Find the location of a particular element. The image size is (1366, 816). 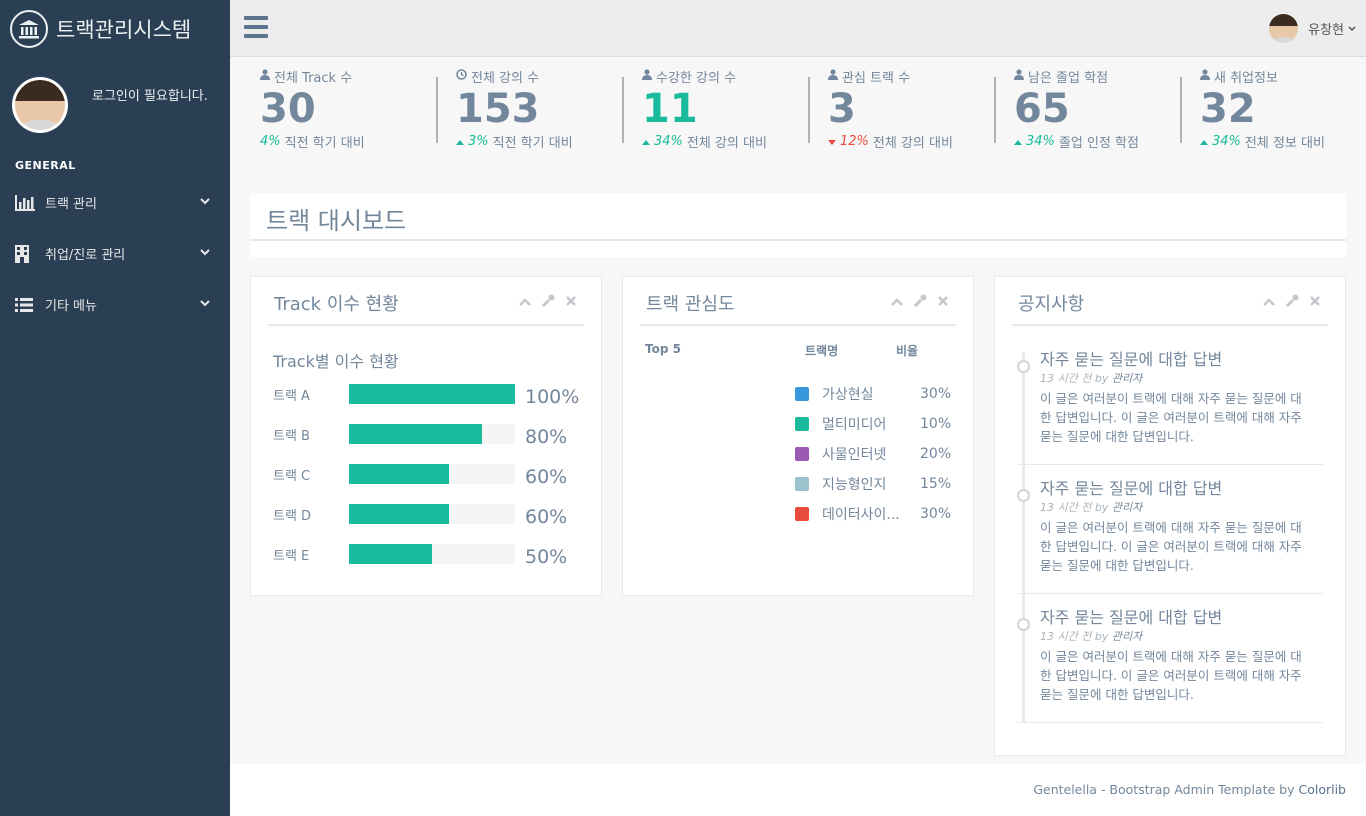

stat-count: 65 is located at coordinates (1042, 109).